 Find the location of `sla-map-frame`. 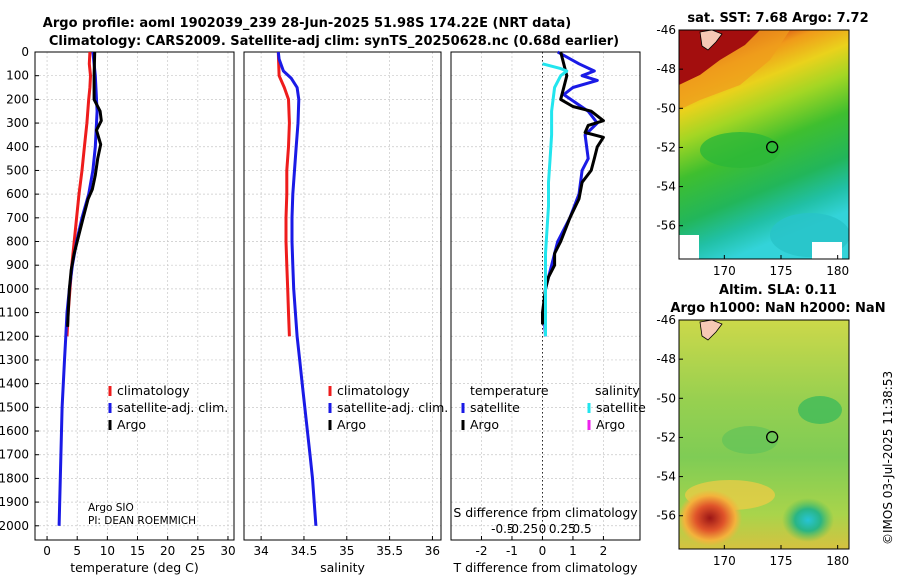

sla-map-frame is located at coordinates (764, 434).